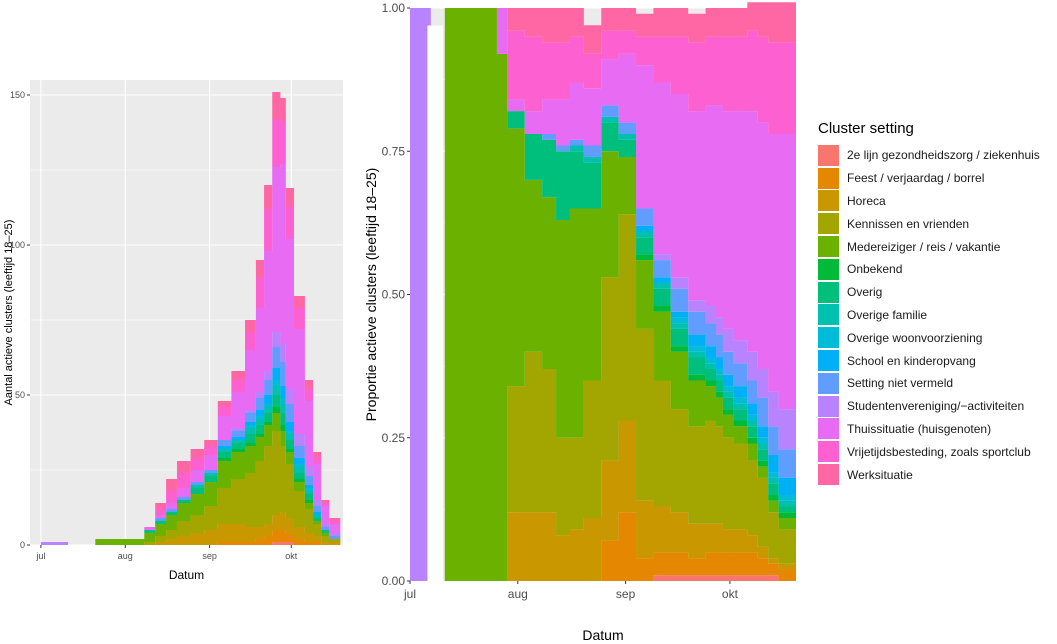  I want to click on legend-item: Setting niet vermeld, so click(929, 383).